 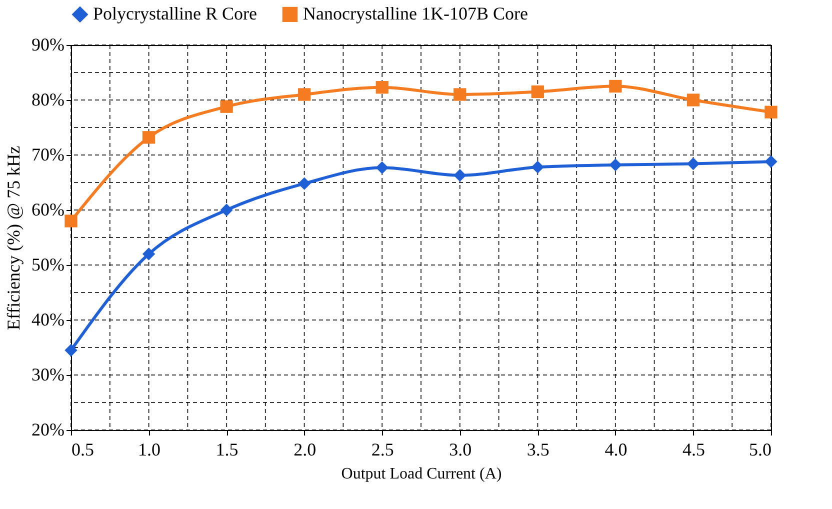 I want to click on x-tick-label: 2.5, so click(x=382, y=450).